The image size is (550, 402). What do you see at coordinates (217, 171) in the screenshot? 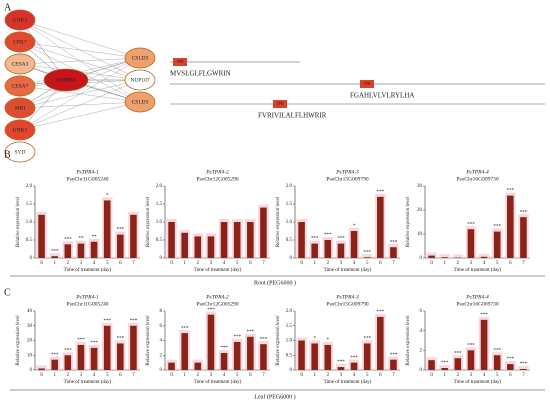
I see `chart-title: PsTPR4-2` at bounding box center [217, 171].